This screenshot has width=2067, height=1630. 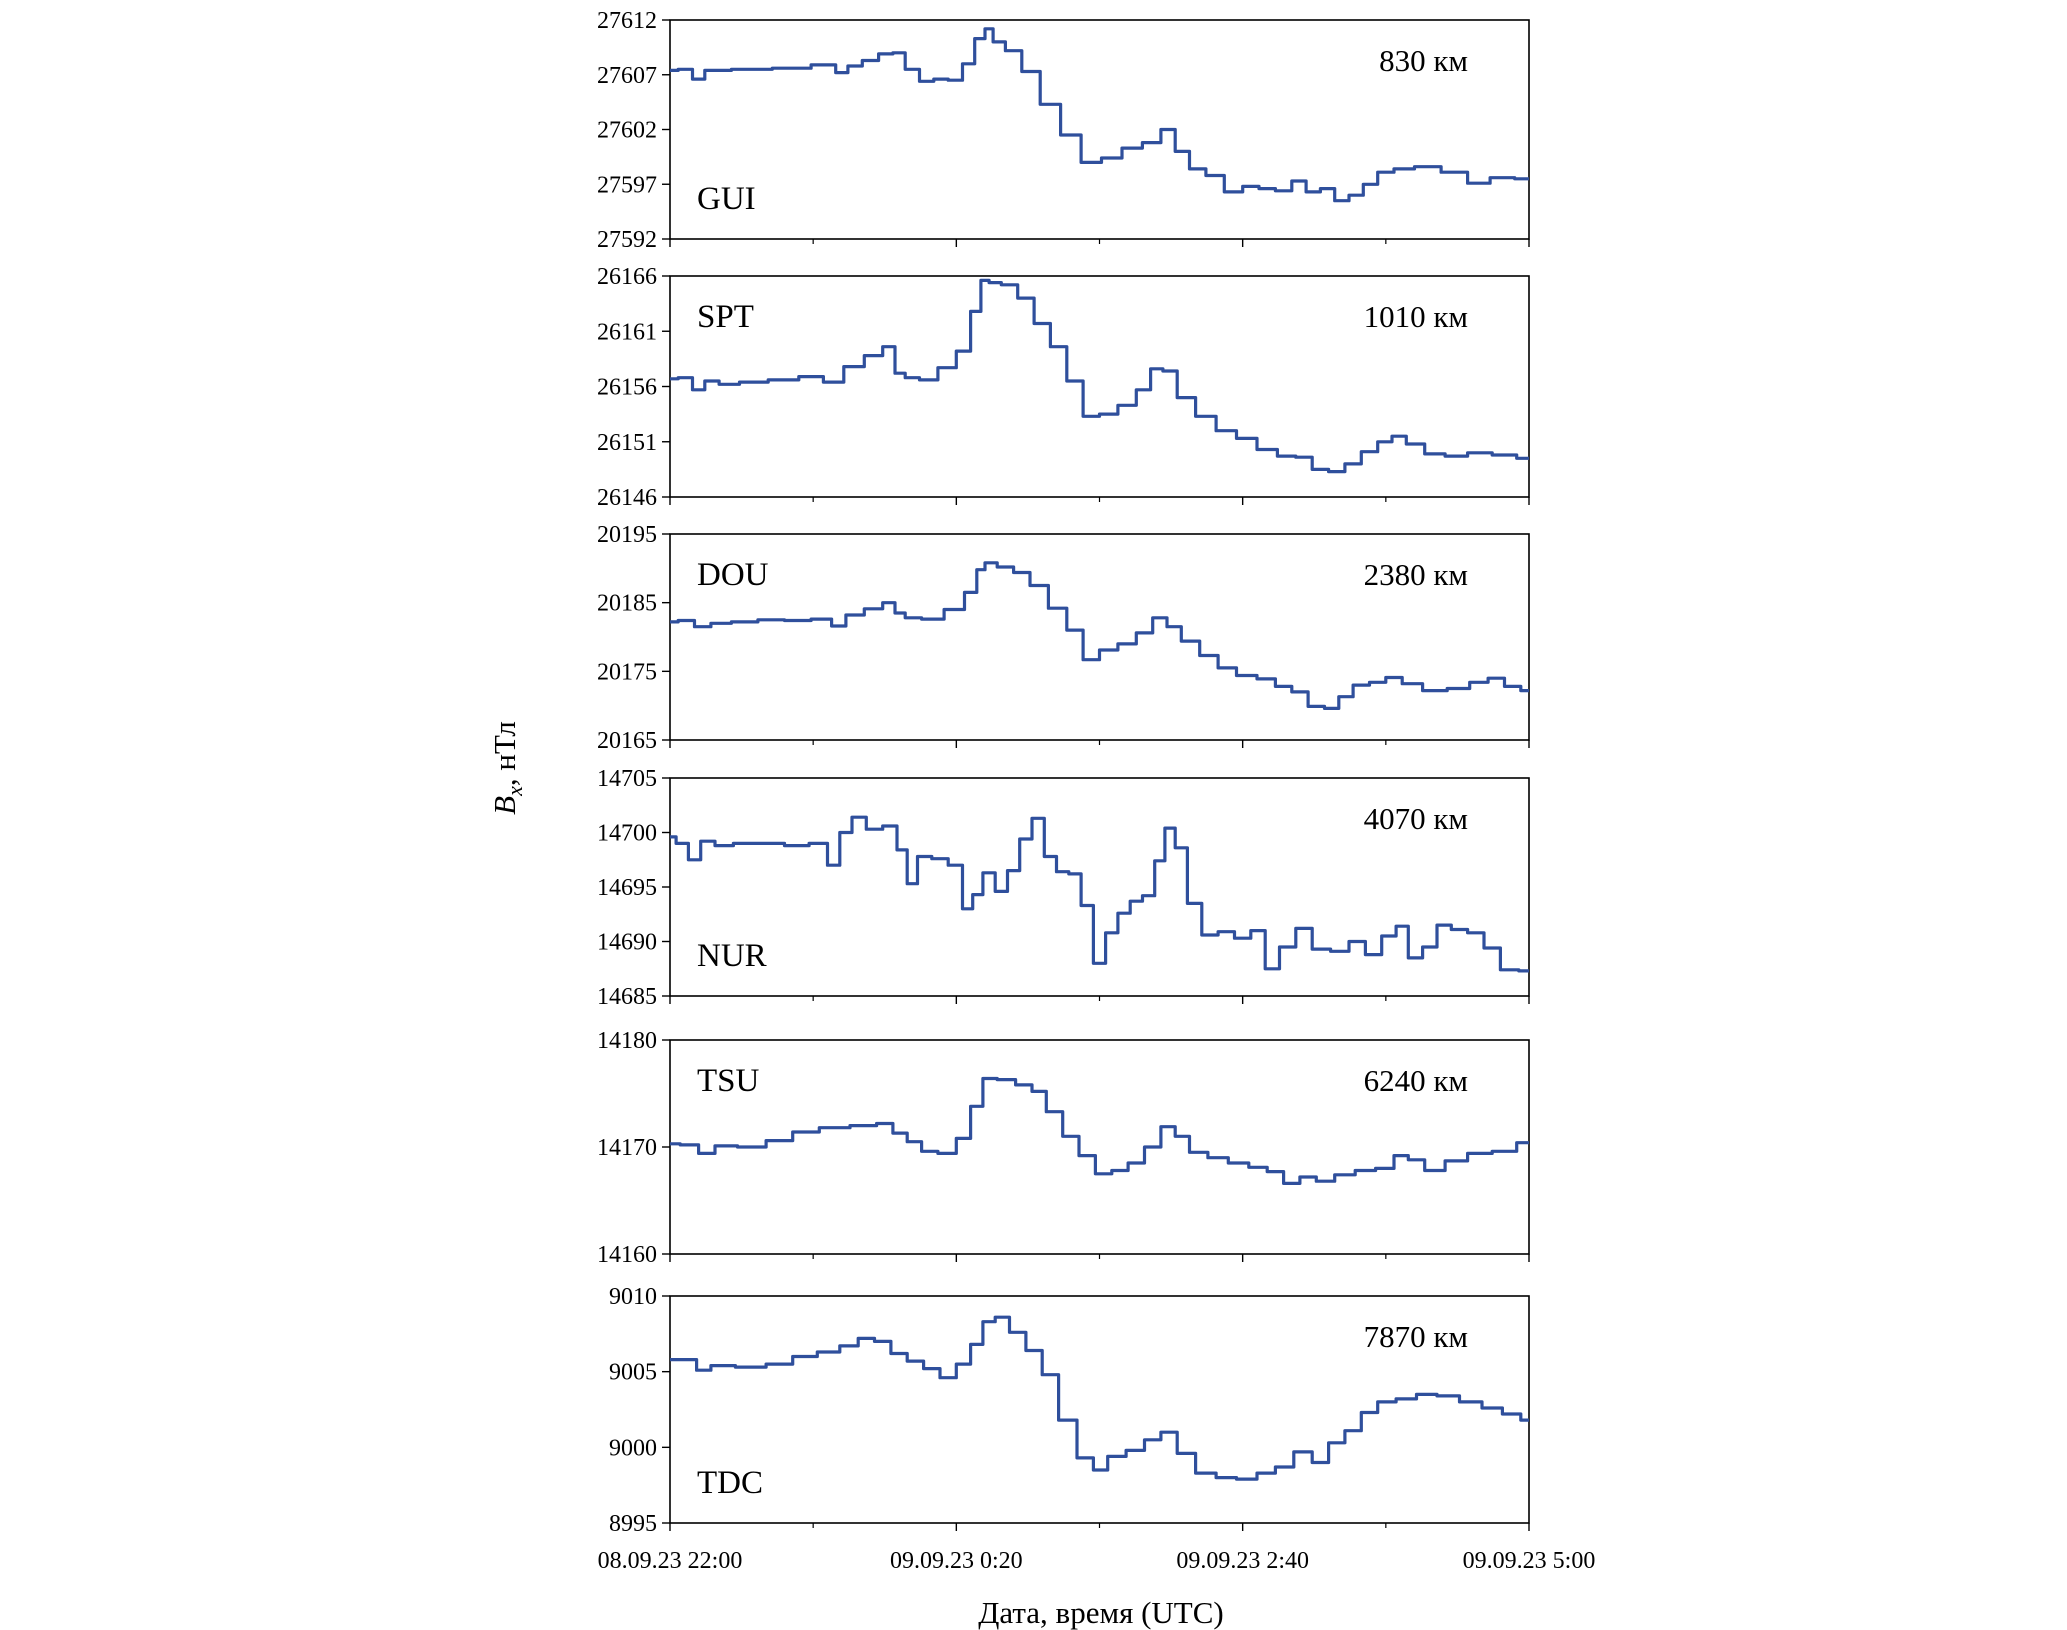 I want to click on series-line-gui, so click(x=1099, y=115).